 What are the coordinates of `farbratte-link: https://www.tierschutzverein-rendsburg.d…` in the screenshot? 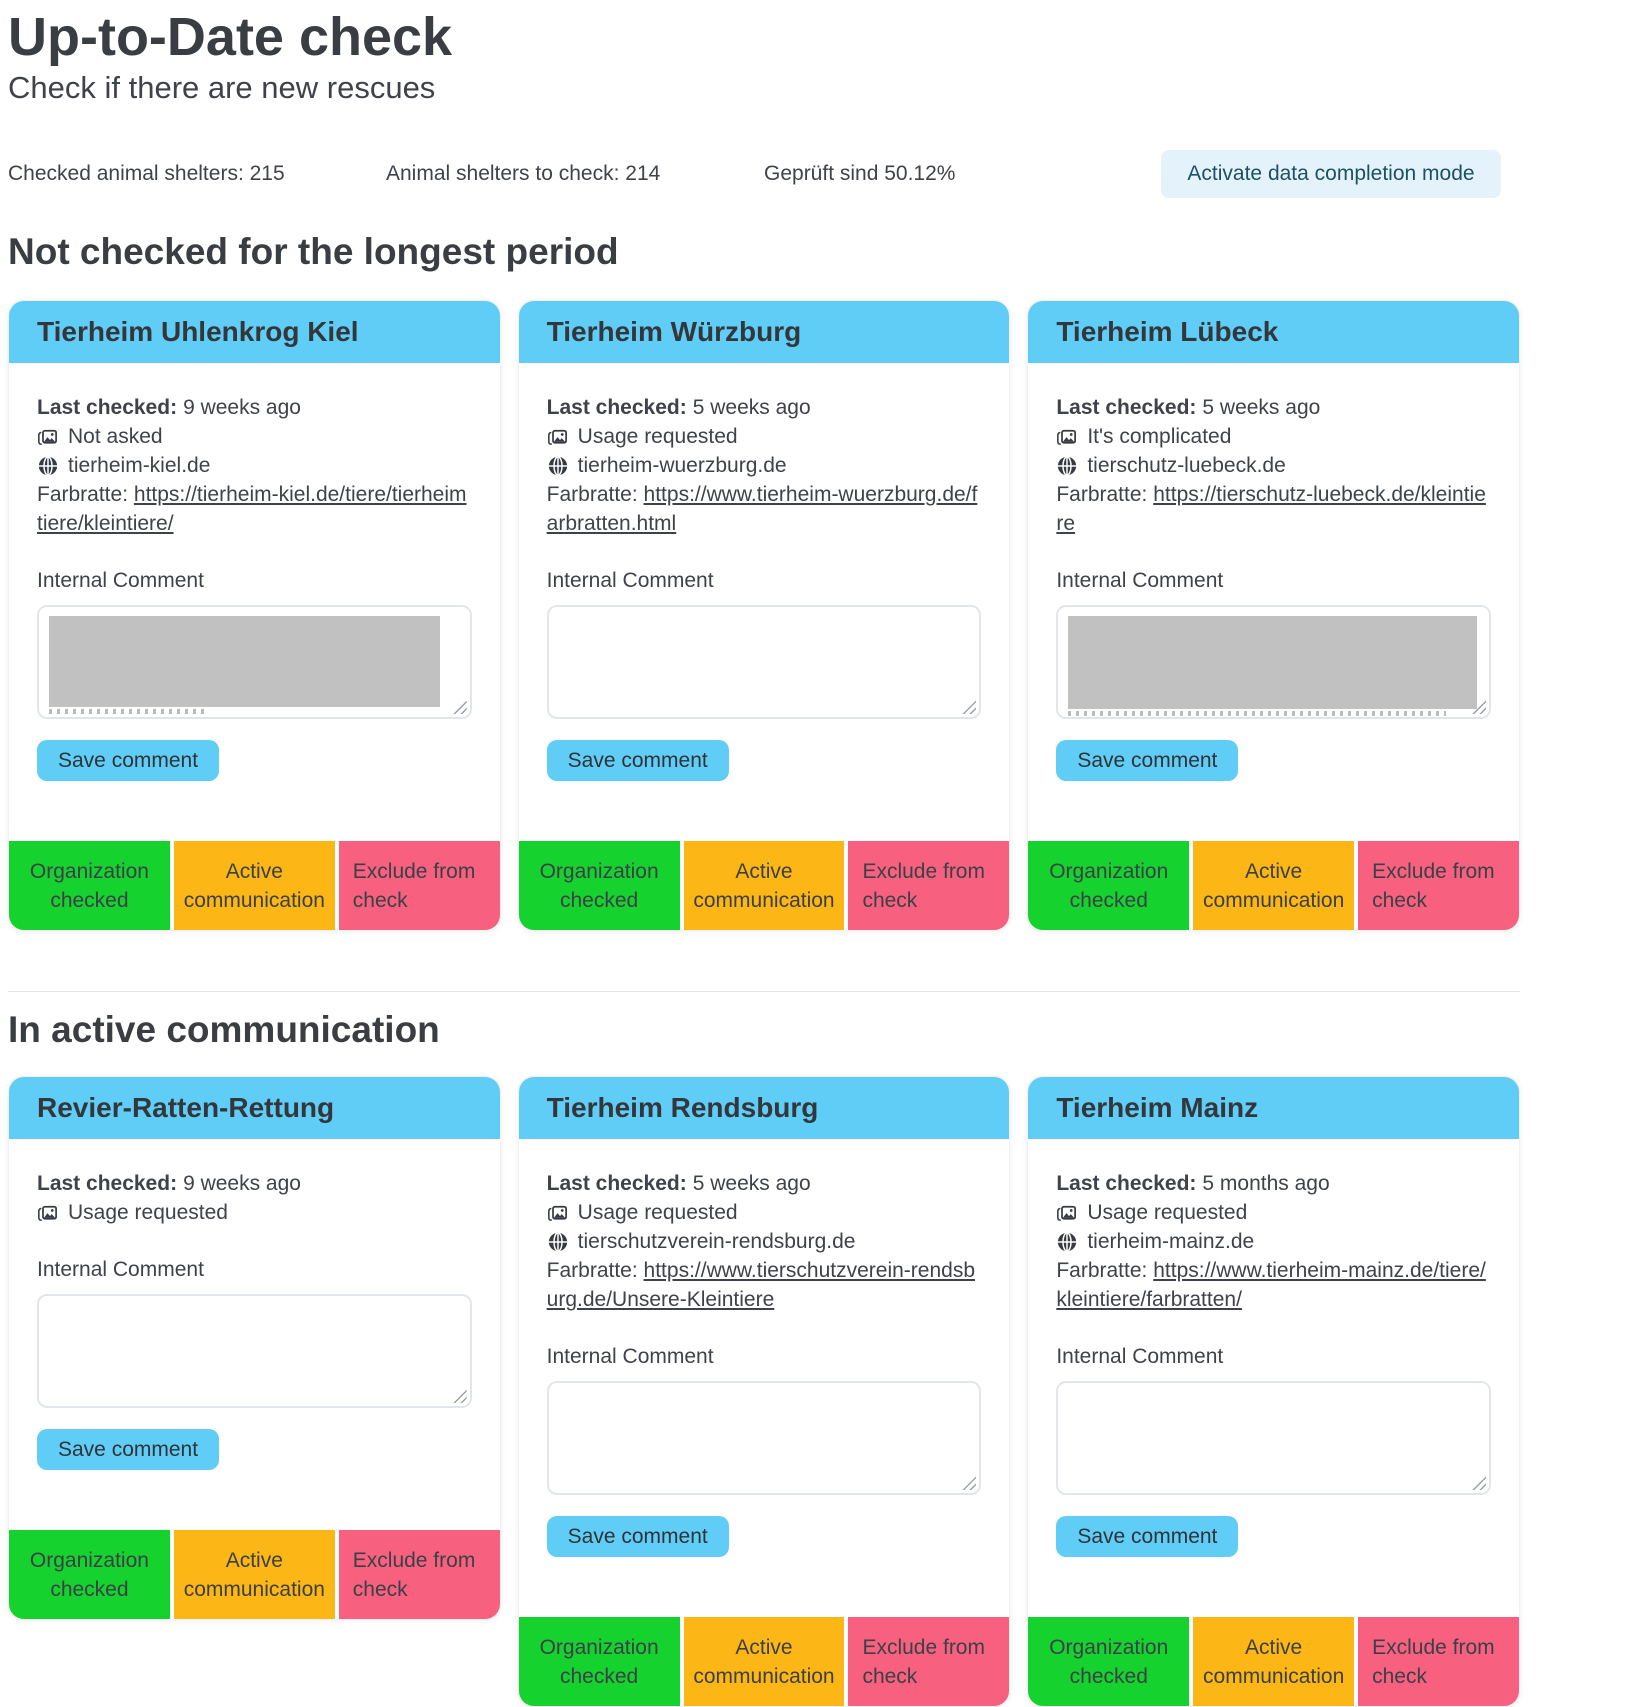 It's located at (761, 1285).